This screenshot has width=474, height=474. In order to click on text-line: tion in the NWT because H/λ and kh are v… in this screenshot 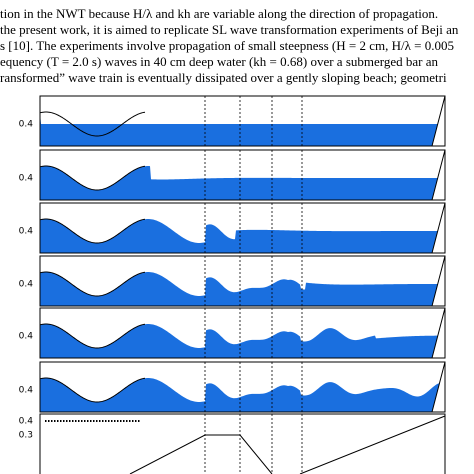, I will do `click(219, 13)`.